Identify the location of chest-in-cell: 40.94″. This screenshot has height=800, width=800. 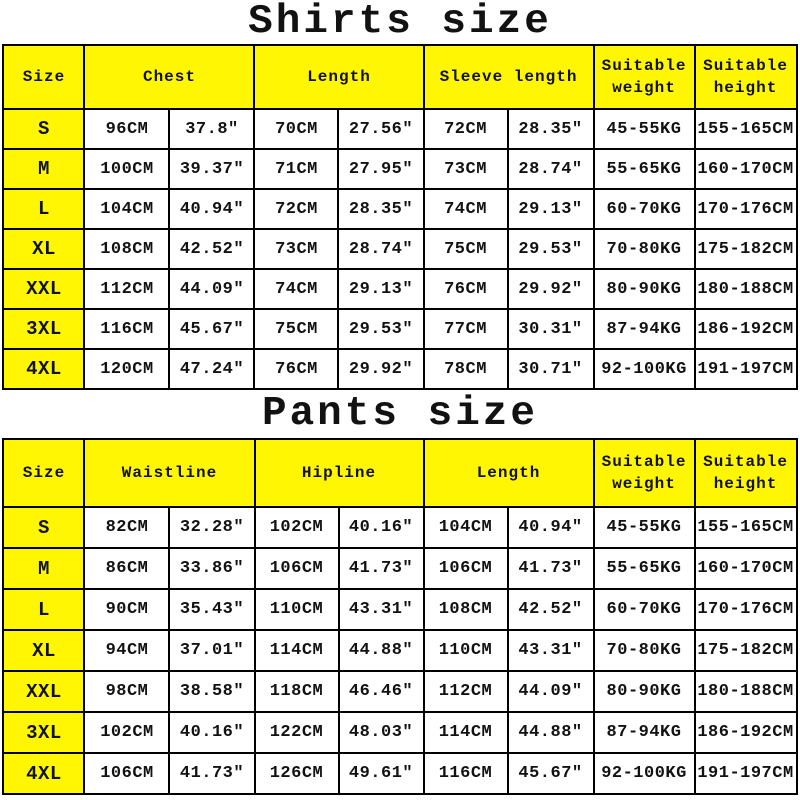
(212, 209).